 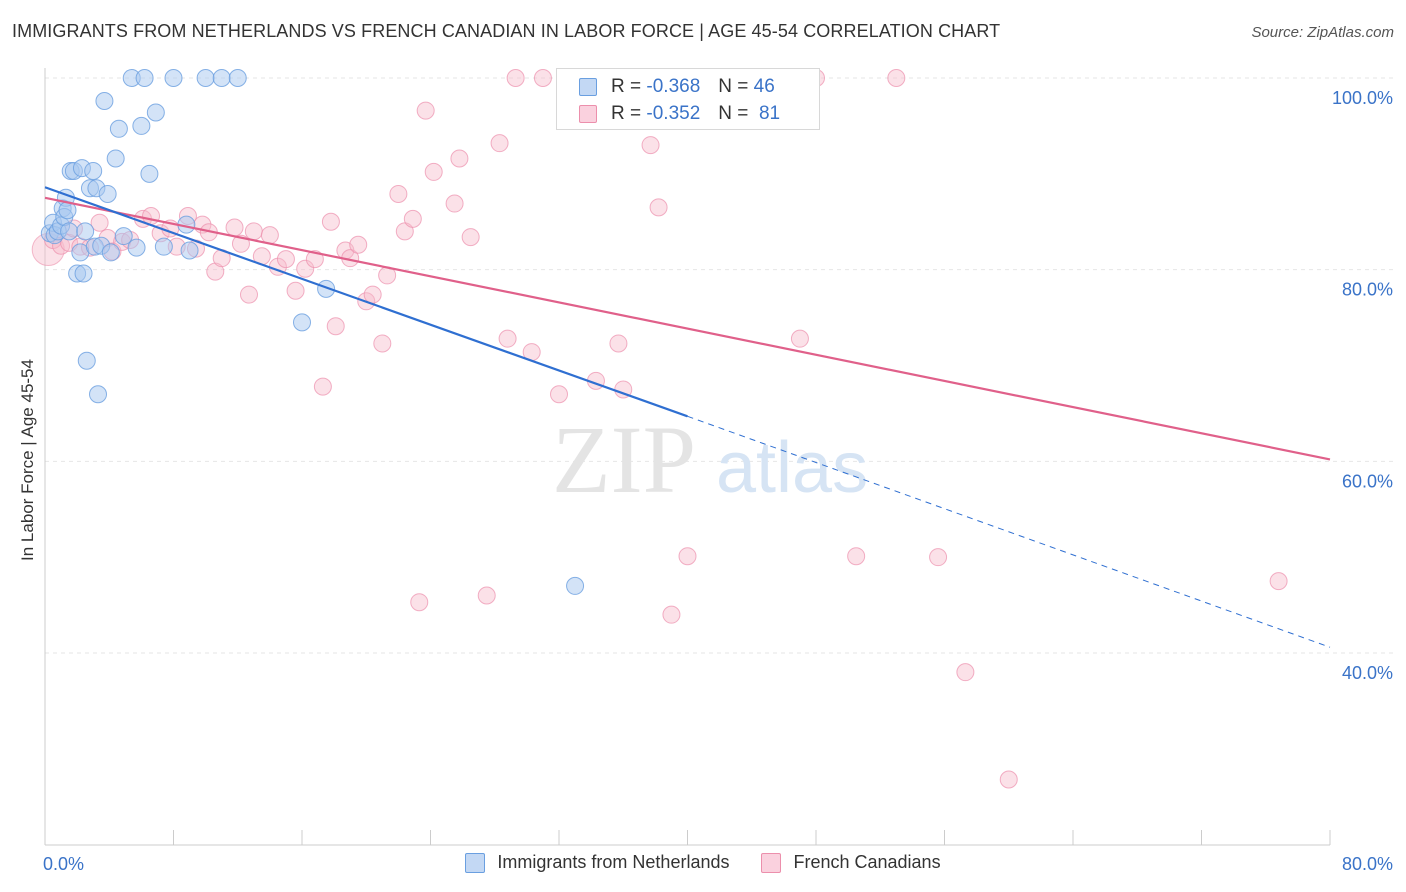 I want to click on legend-r-value: -0.352, so click(x=673, y=113).